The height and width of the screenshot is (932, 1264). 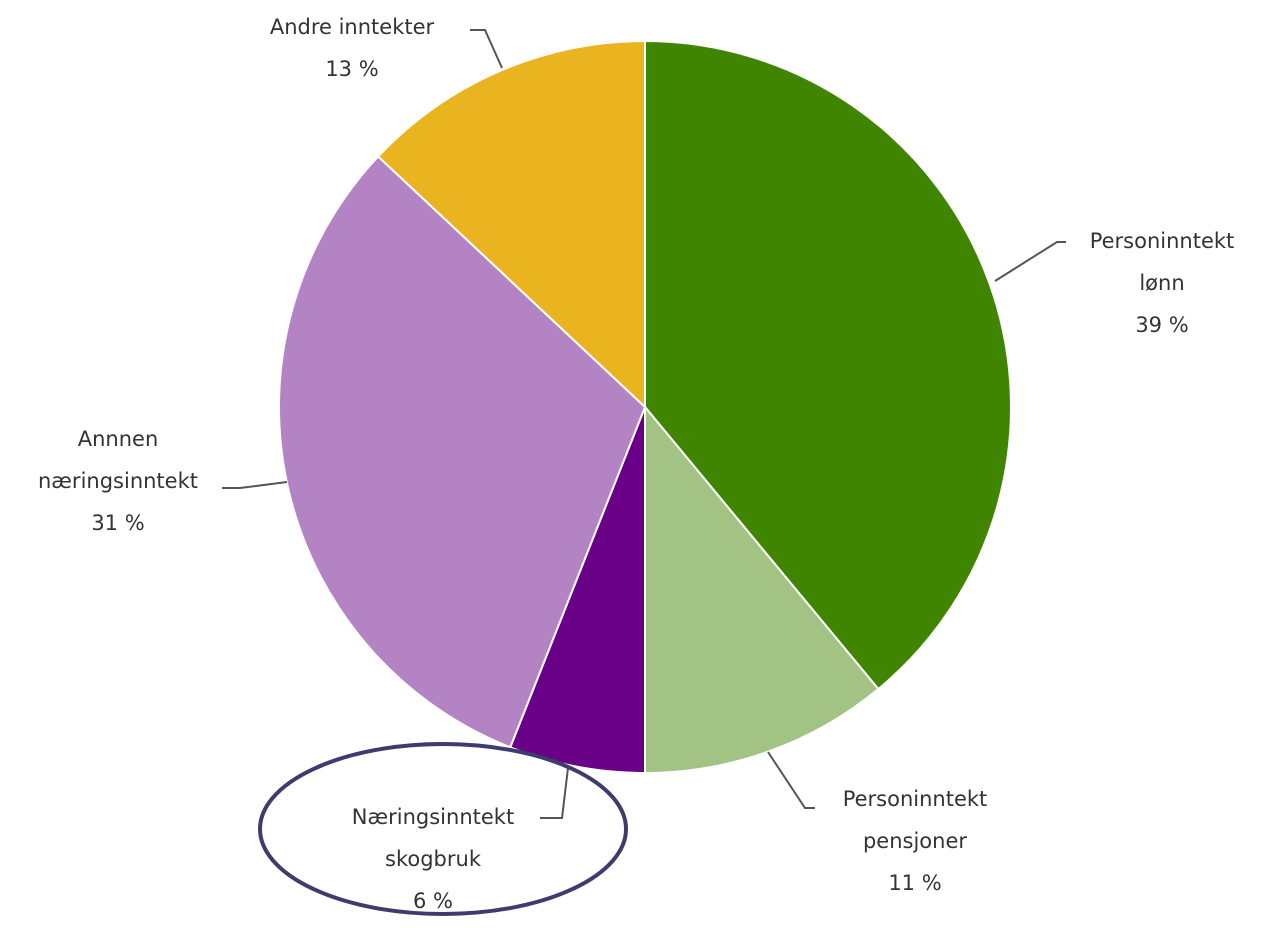 What do you see at coordinates (1161, 325) in the screenshot?
I see `slice-value-label: 39 %` at bounding box center [1161, 325].